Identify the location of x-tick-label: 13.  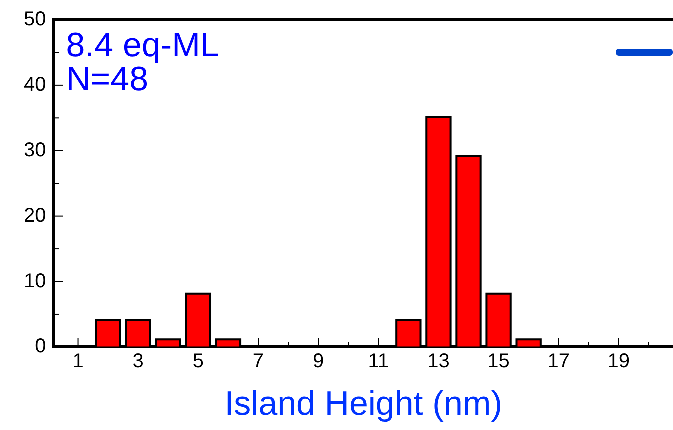
(439, 361).